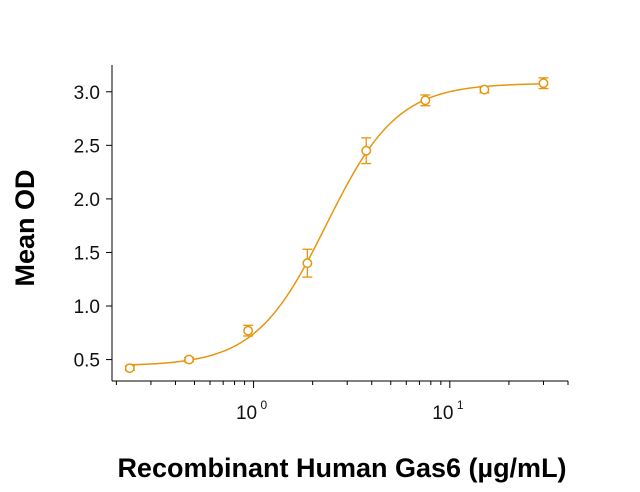  Describe the element at coordinates (87, 307) in the screenshot. I see `y-tick-label: 1.0` at that location.